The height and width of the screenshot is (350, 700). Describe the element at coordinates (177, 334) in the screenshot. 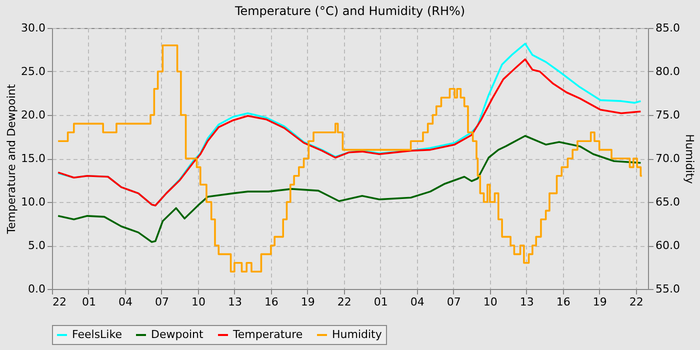

I see `legend-label: Dewpoint` at that location.